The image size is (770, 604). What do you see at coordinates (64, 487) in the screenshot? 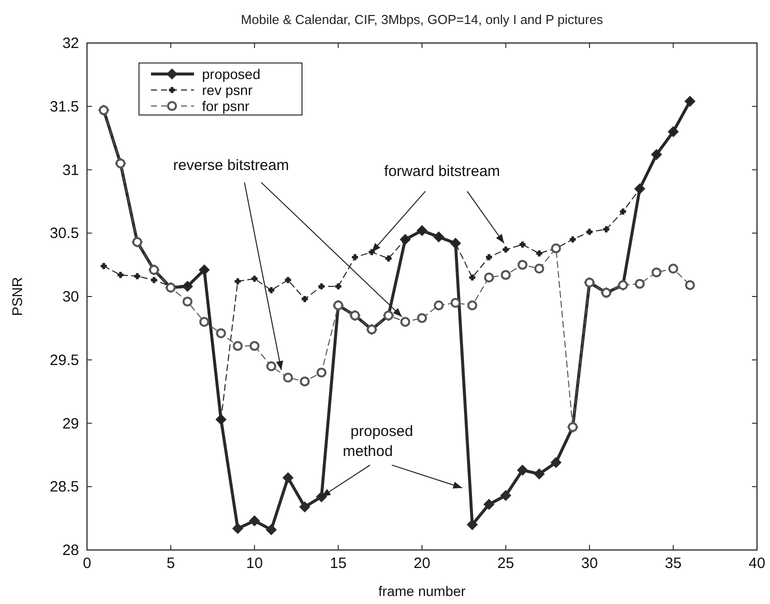
I see `y-tick-label: 28.5` at bounding box center [64, 487].